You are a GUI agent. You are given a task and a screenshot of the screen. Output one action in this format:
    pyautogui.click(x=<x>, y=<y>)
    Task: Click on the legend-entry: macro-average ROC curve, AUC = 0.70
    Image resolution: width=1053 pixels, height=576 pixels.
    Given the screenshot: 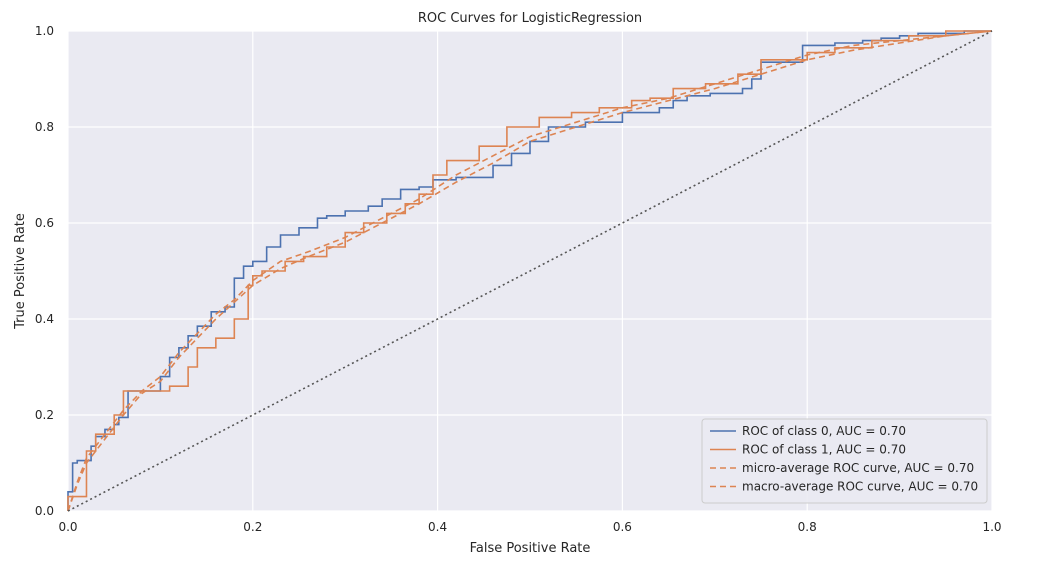 What is the action you would take?
    pyautogui.click(x=860, y=487)
    